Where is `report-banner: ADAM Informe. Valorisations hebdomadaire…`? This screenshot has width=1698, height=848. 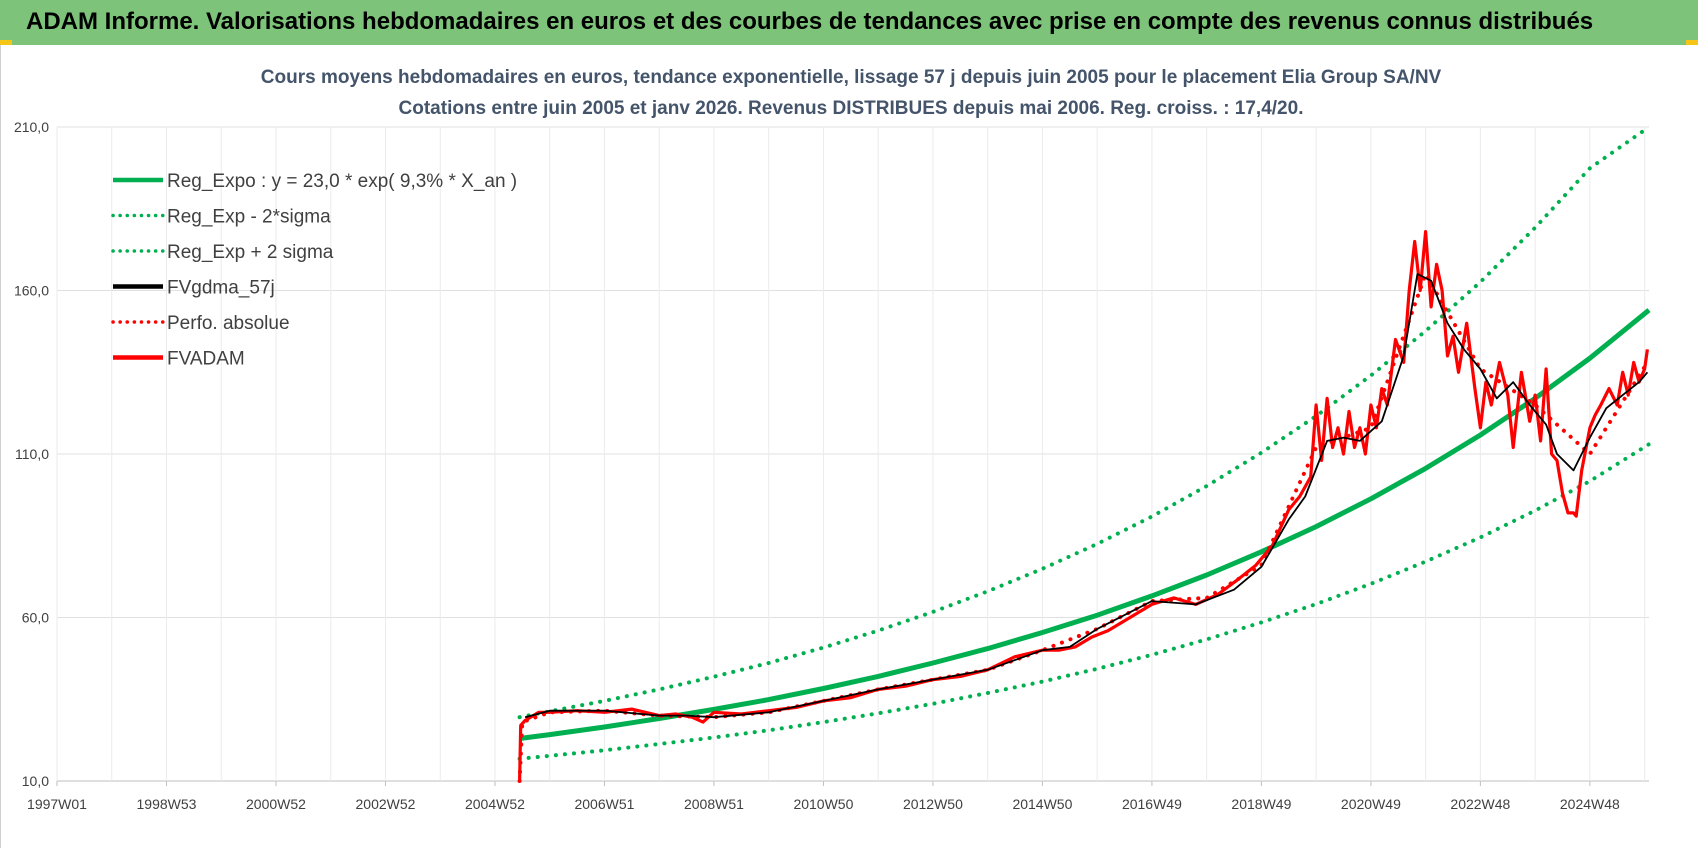
report-banner: ADAM Informe. Valorisations hebdomadaire… is located at coordinates (849, 22).